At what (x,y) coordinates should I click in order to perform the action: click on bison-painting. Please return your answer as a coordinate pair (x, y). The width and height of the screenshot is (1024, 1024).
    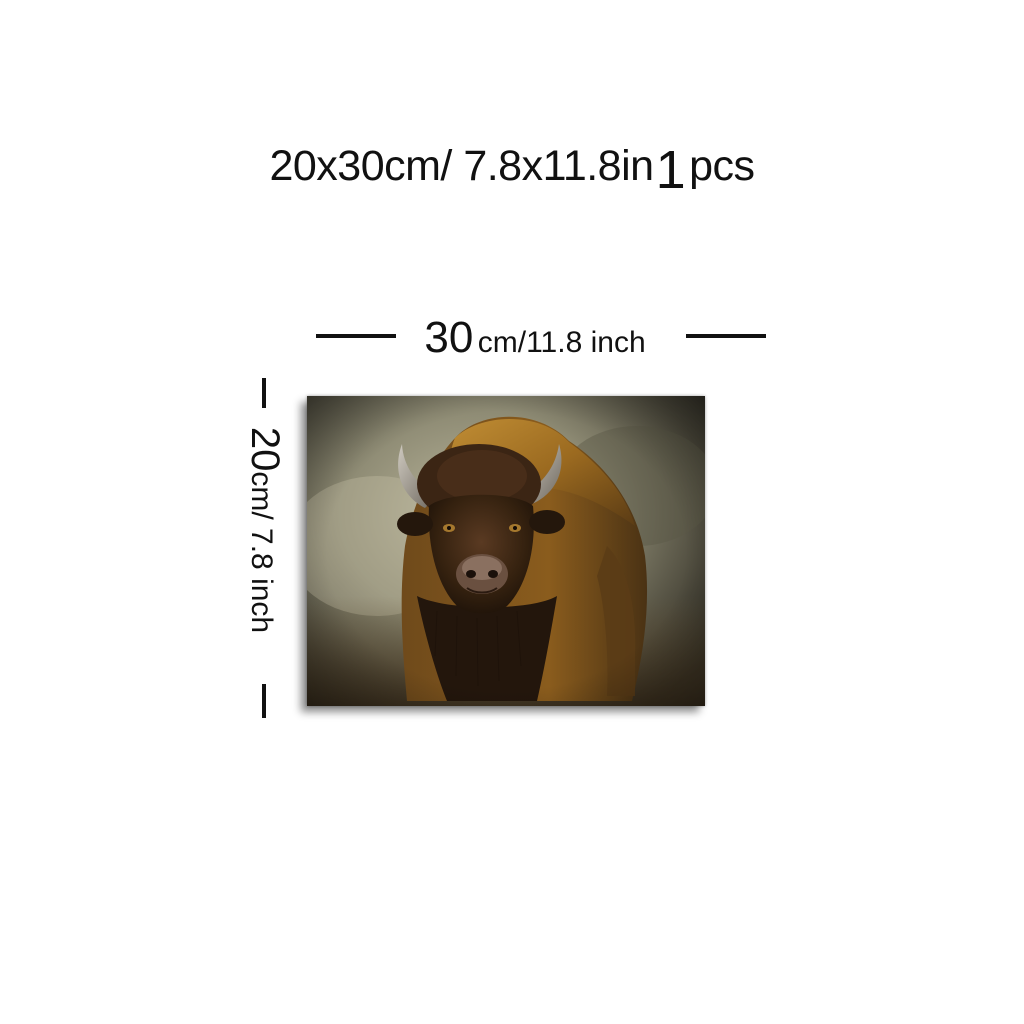
    Looking at the image, I should click on (506, 551).